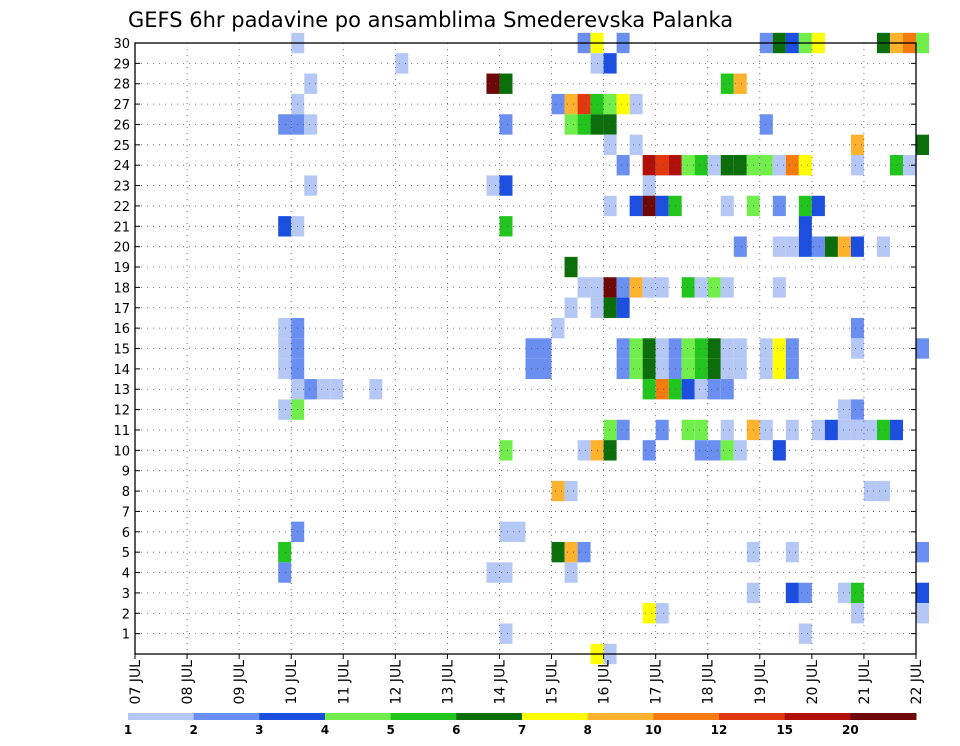  I want to click on y-tick-label: 29, so click(121, 64).